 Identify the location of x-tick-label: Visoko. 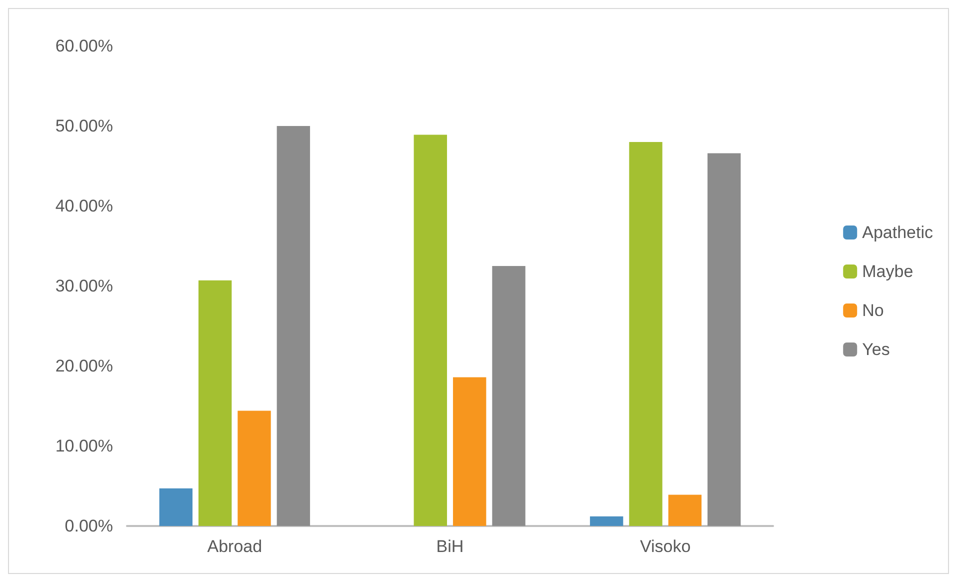
(665, 546).